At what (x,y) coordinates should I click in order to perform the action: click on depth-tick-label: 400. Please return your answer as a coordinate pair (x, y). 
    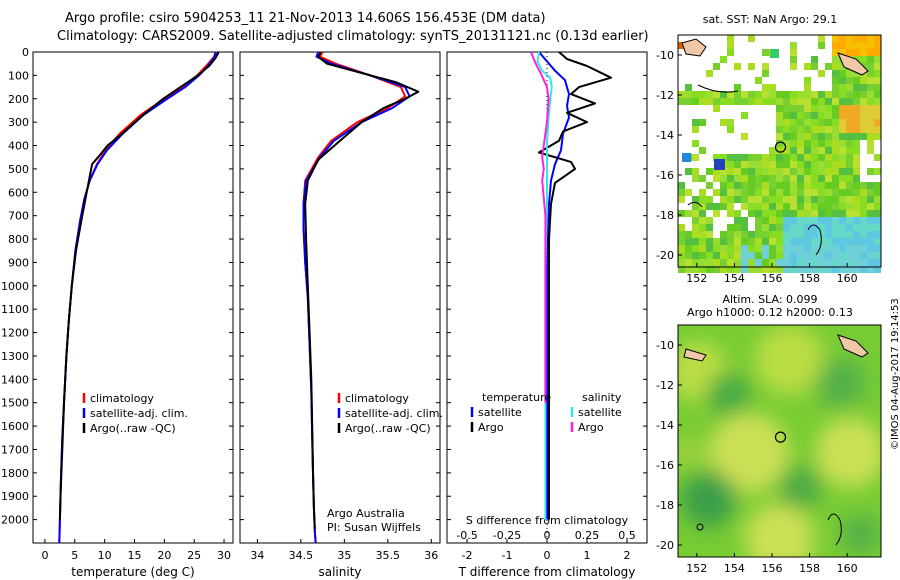
    Looking at the image, I should click on (18, 146).